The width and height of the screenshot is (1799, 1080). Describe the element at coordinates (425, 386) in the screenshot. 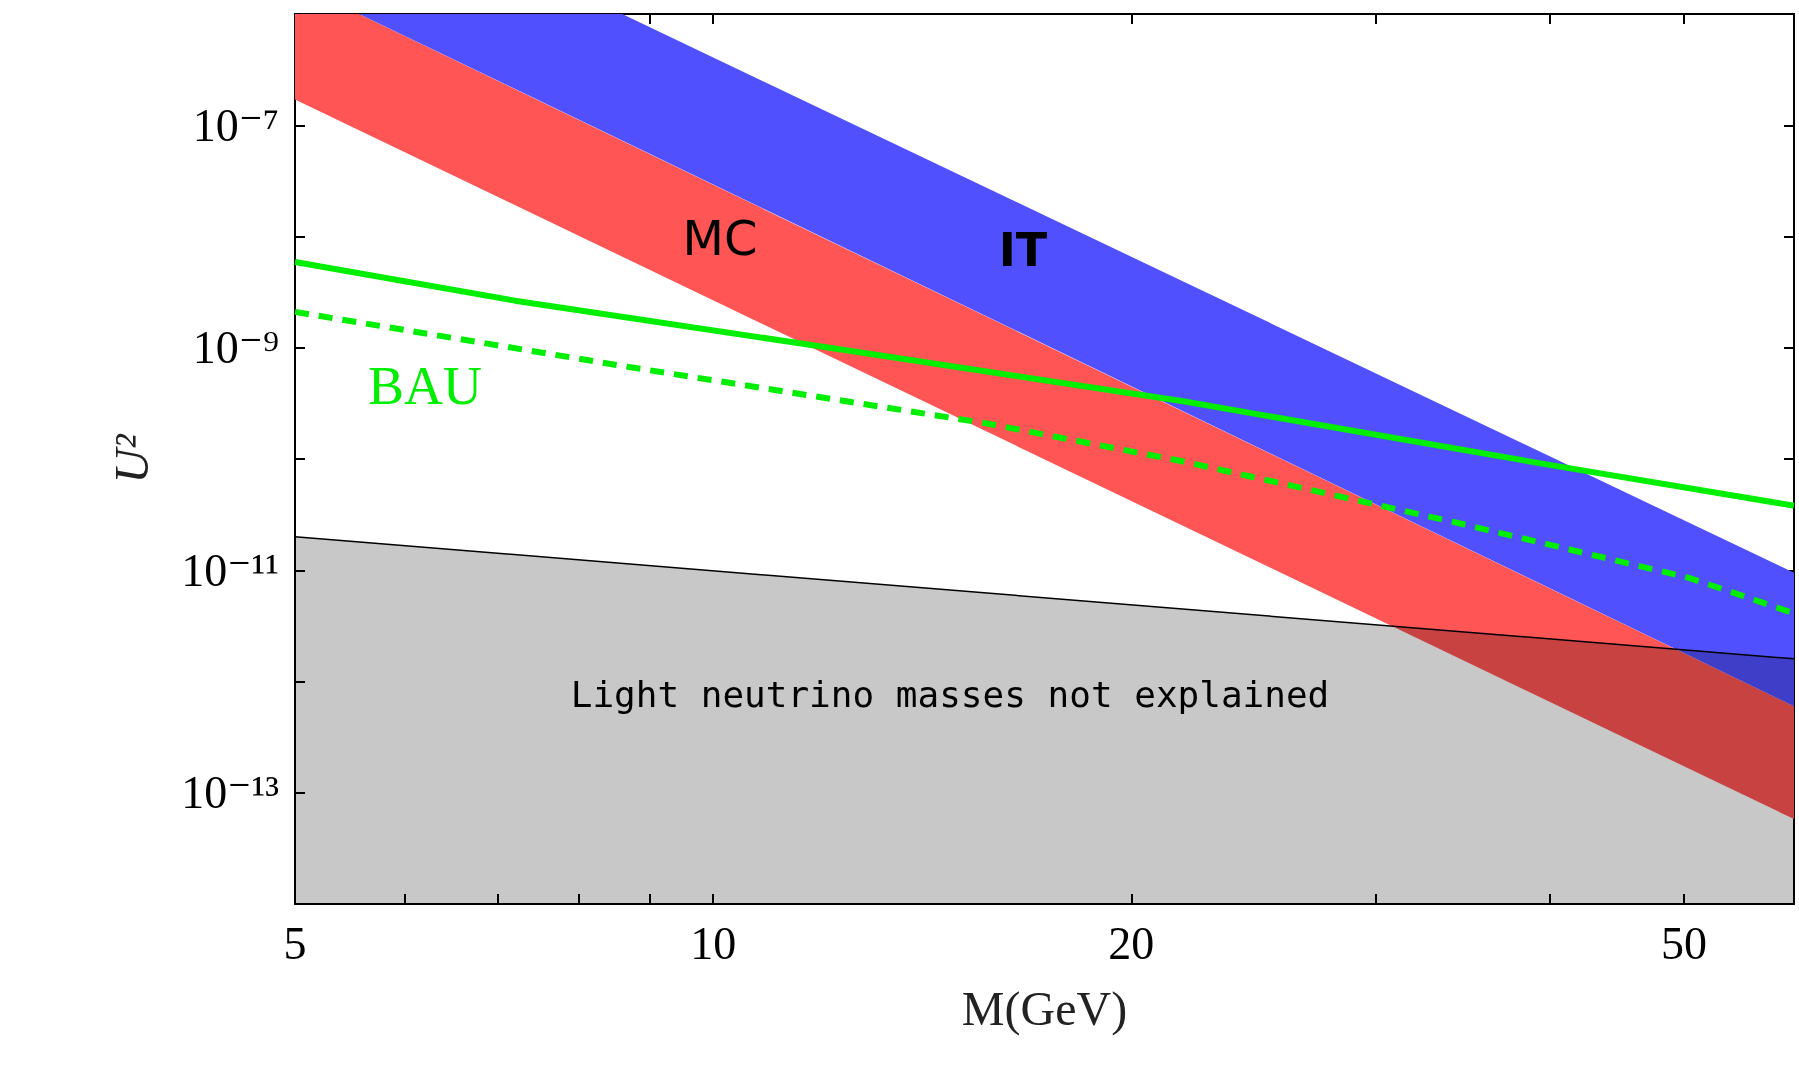

I see `annotation: BAU` at that location.